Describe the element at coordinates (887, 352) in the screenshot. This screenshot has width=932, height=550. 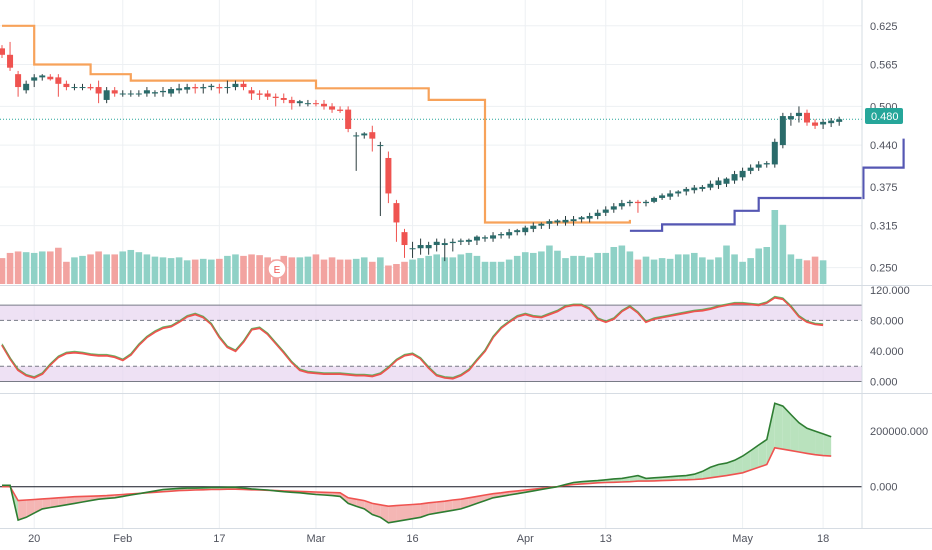
I see `oscillator-tick-label: 40.000` at that location.